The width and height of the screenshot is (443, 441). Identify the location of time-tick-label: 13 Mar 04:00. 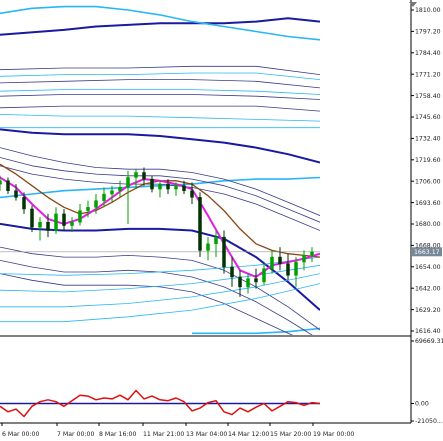
(206, 434).